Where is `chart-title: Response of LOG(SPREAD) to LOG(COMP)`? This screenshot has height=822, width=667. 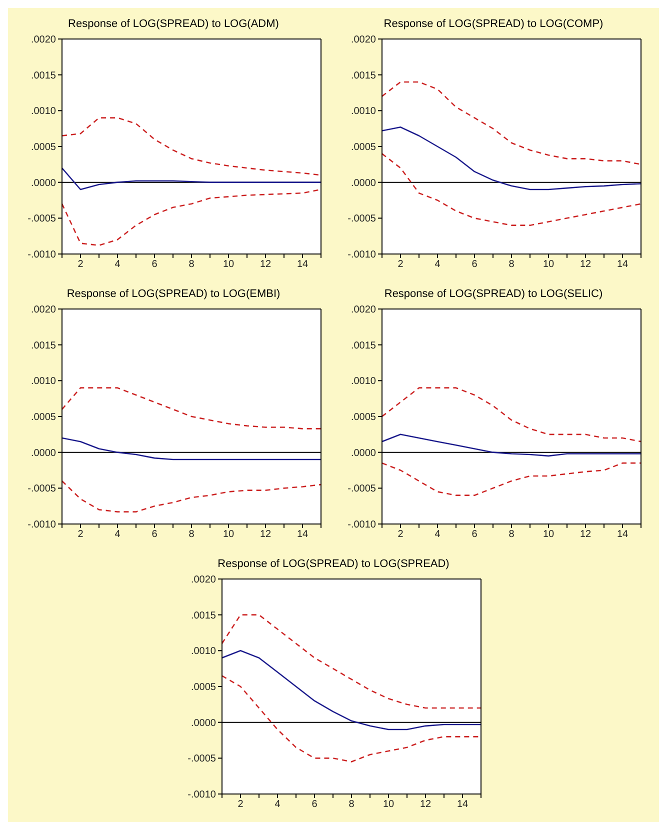
chart-title: Response of LOG(SPREAD) to LOG(COMP) is located at coordinates (493, 24).